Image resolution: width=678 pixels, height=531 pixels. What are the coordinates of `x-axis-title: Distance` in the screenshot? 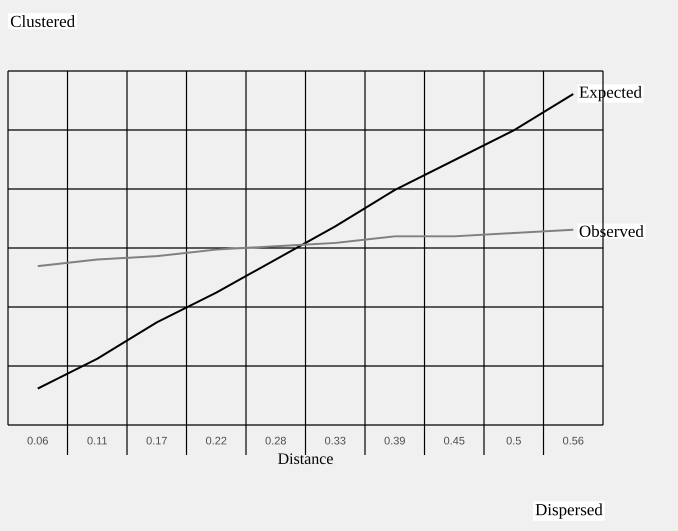 It's located at (305, 458).